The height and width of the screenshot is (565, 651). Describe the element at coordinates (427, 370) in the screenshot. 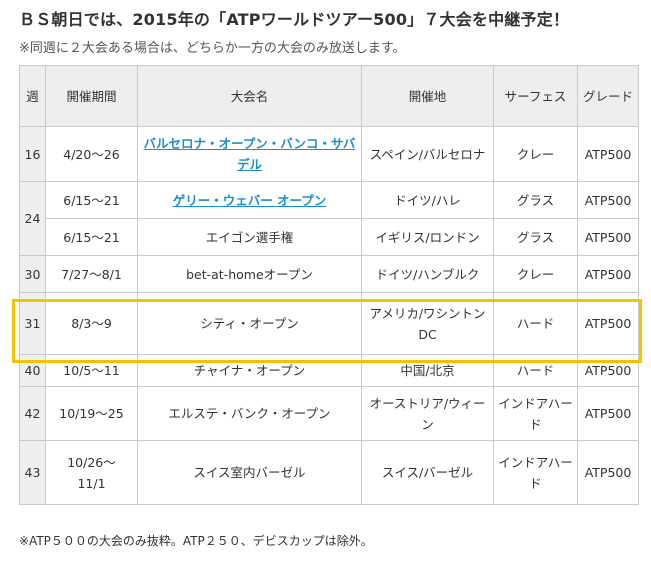

I see `venue-cell: 中国/北京` at that location.